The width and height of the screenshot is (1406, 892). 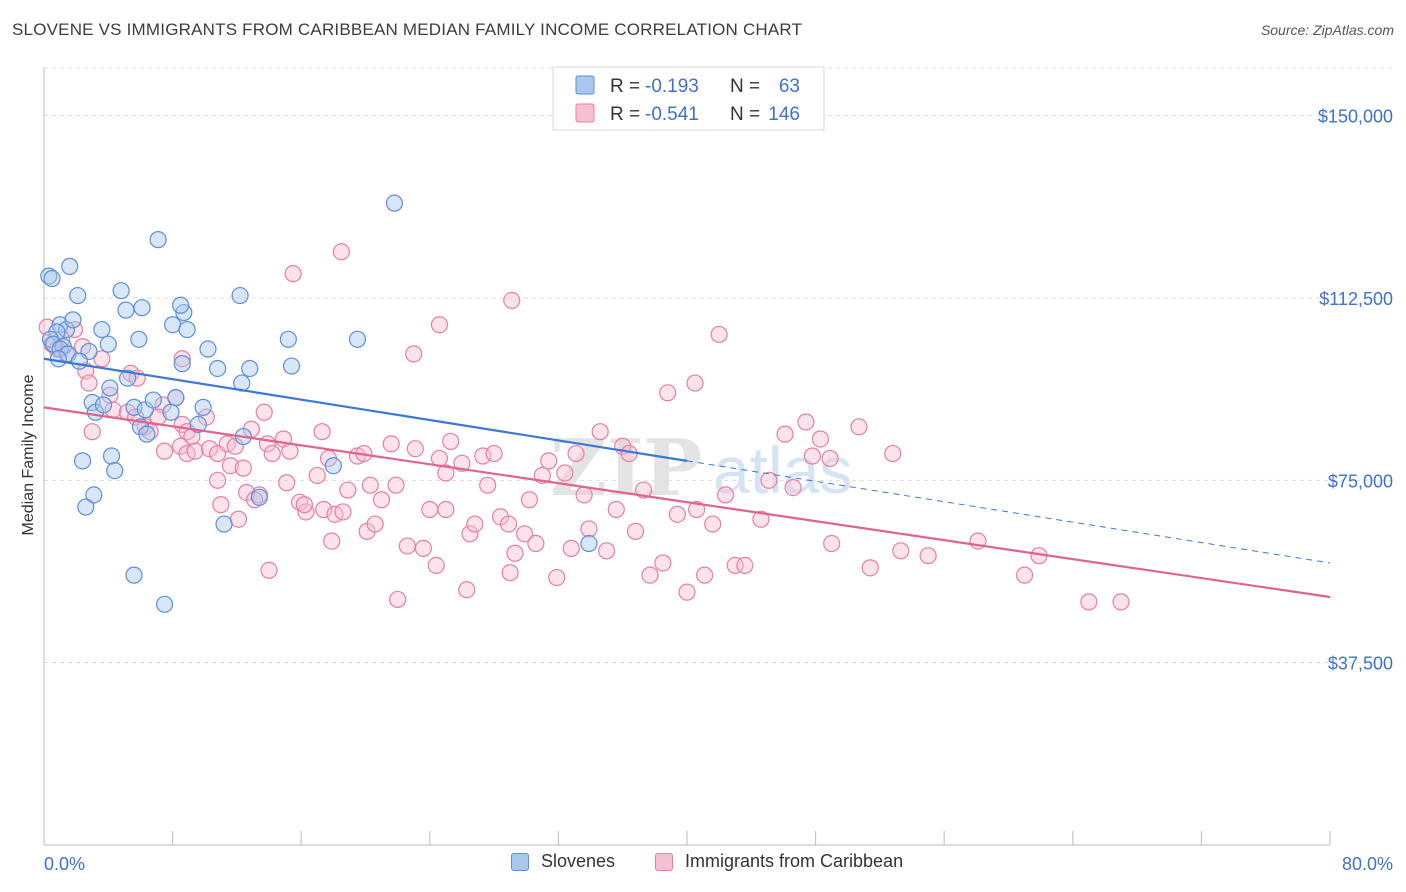 What do you see at coordinates (625, 114) in the screenshot?
I see `legend-top-r-label-1: R =` at bounding box center [625, 114].